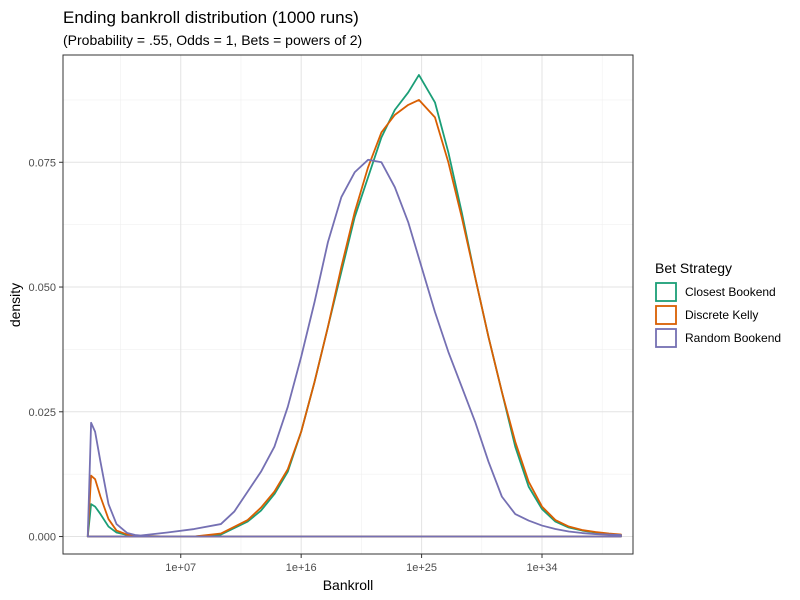 The width and height of the screenshot is (800, 600). Describe the element at coordinates (542, 568) in the screenshot. I see `x-tick-label: 1e+34` at that location.